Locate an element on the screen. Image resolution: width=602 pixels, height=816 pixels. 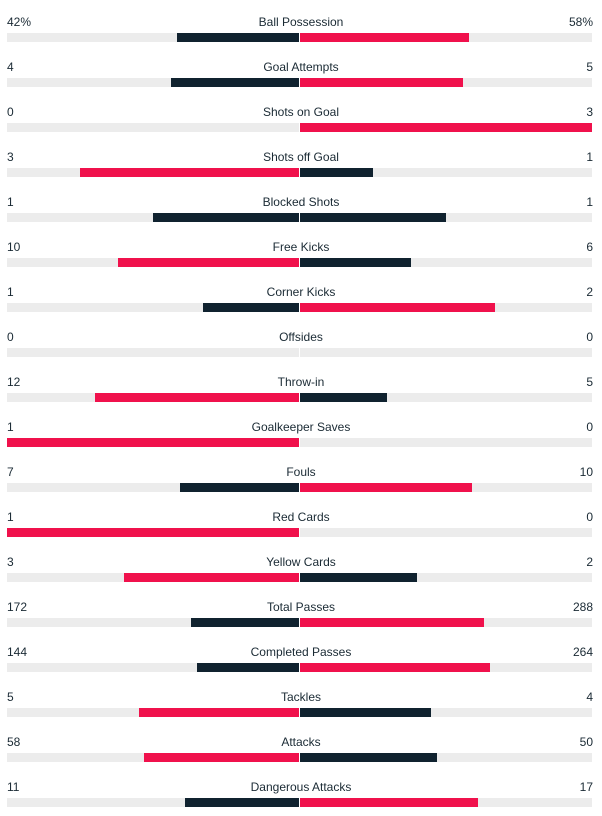
stat-row: 1 Goalkeeper Saves 0 is located at coordinates (301, 433).